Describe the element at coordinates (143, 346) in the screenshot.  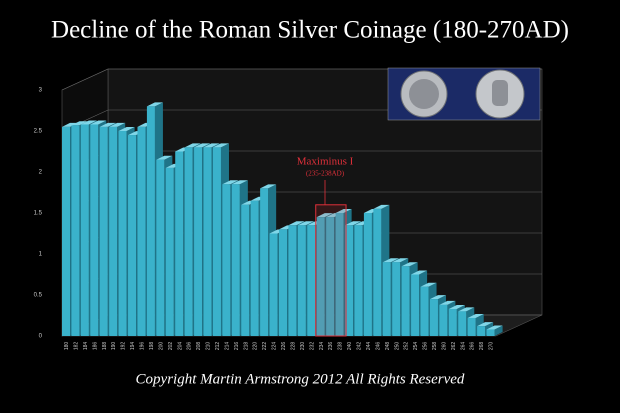
I see `x-tick-label: 196` at that location.